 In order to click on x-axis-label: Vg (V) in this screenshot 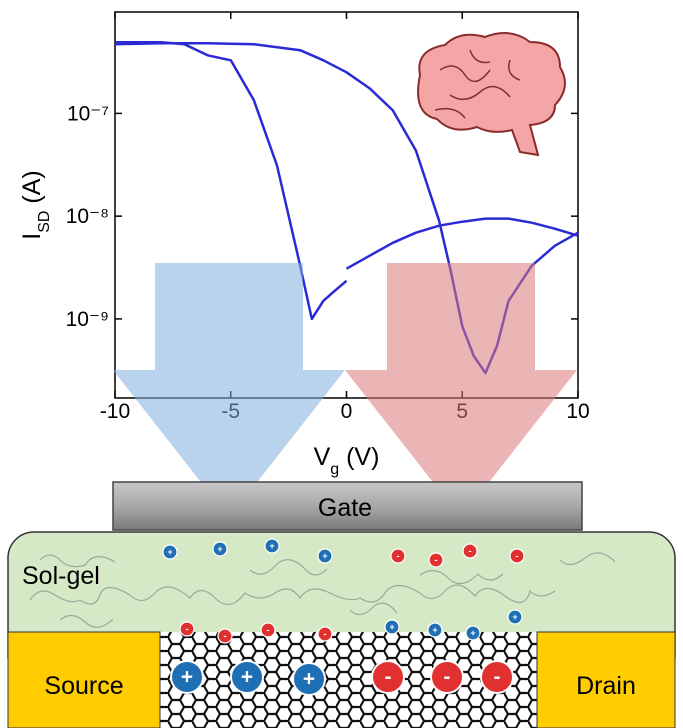, I will do `click(347, 460)`.